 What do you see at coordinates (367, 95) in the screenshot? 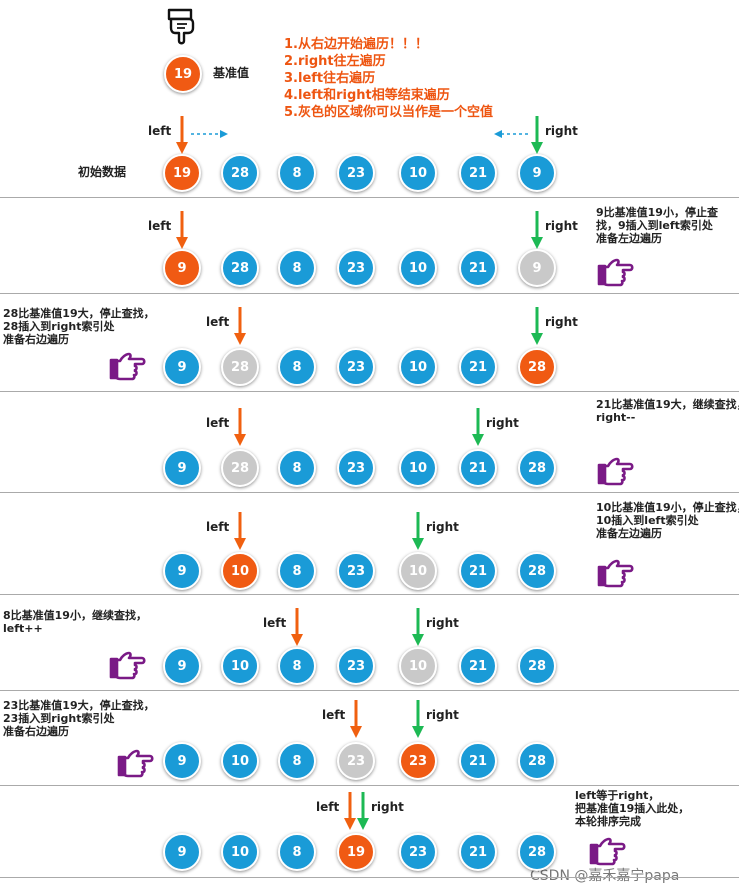
I see `instruction-line: 4.left和right相等结束遍历` at bounding box center [367, 95].